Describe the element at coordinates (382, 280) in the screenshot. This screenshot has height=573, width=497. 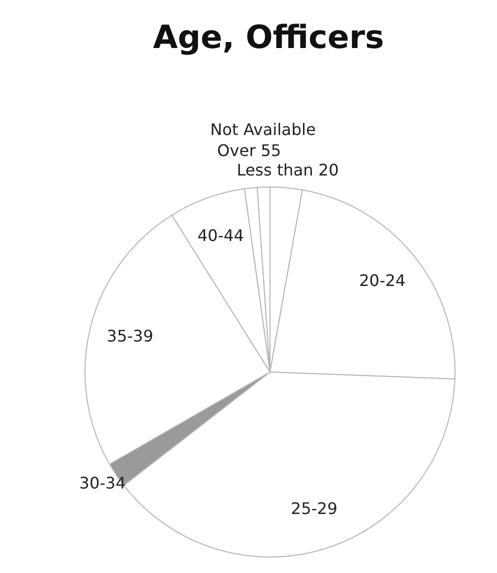
I see `slice-label: 20-24` at that location.